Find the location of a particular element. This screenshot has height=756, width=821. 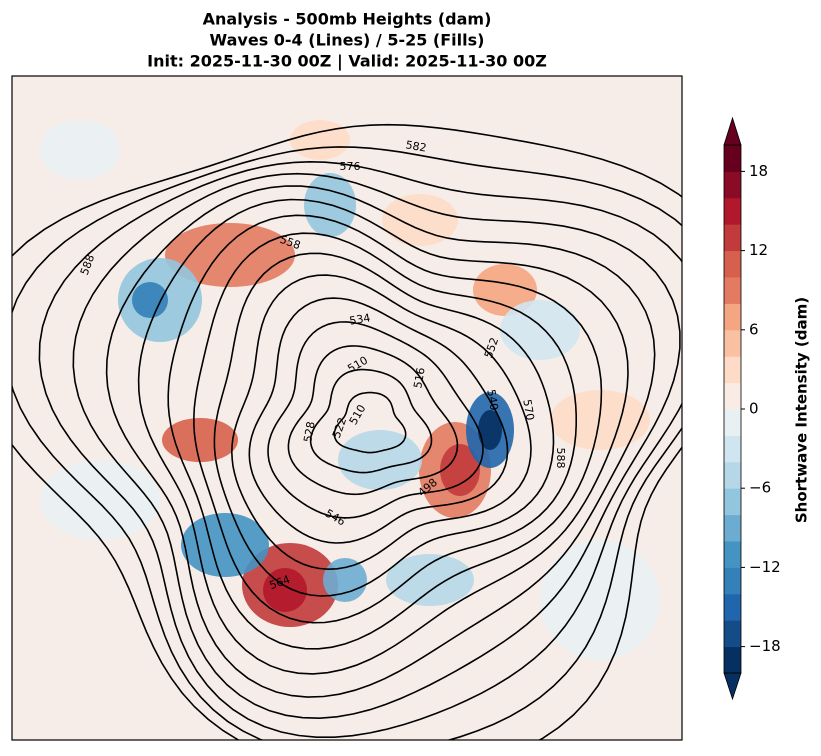

contour-label: 576 is located at coordinates (350, 166).